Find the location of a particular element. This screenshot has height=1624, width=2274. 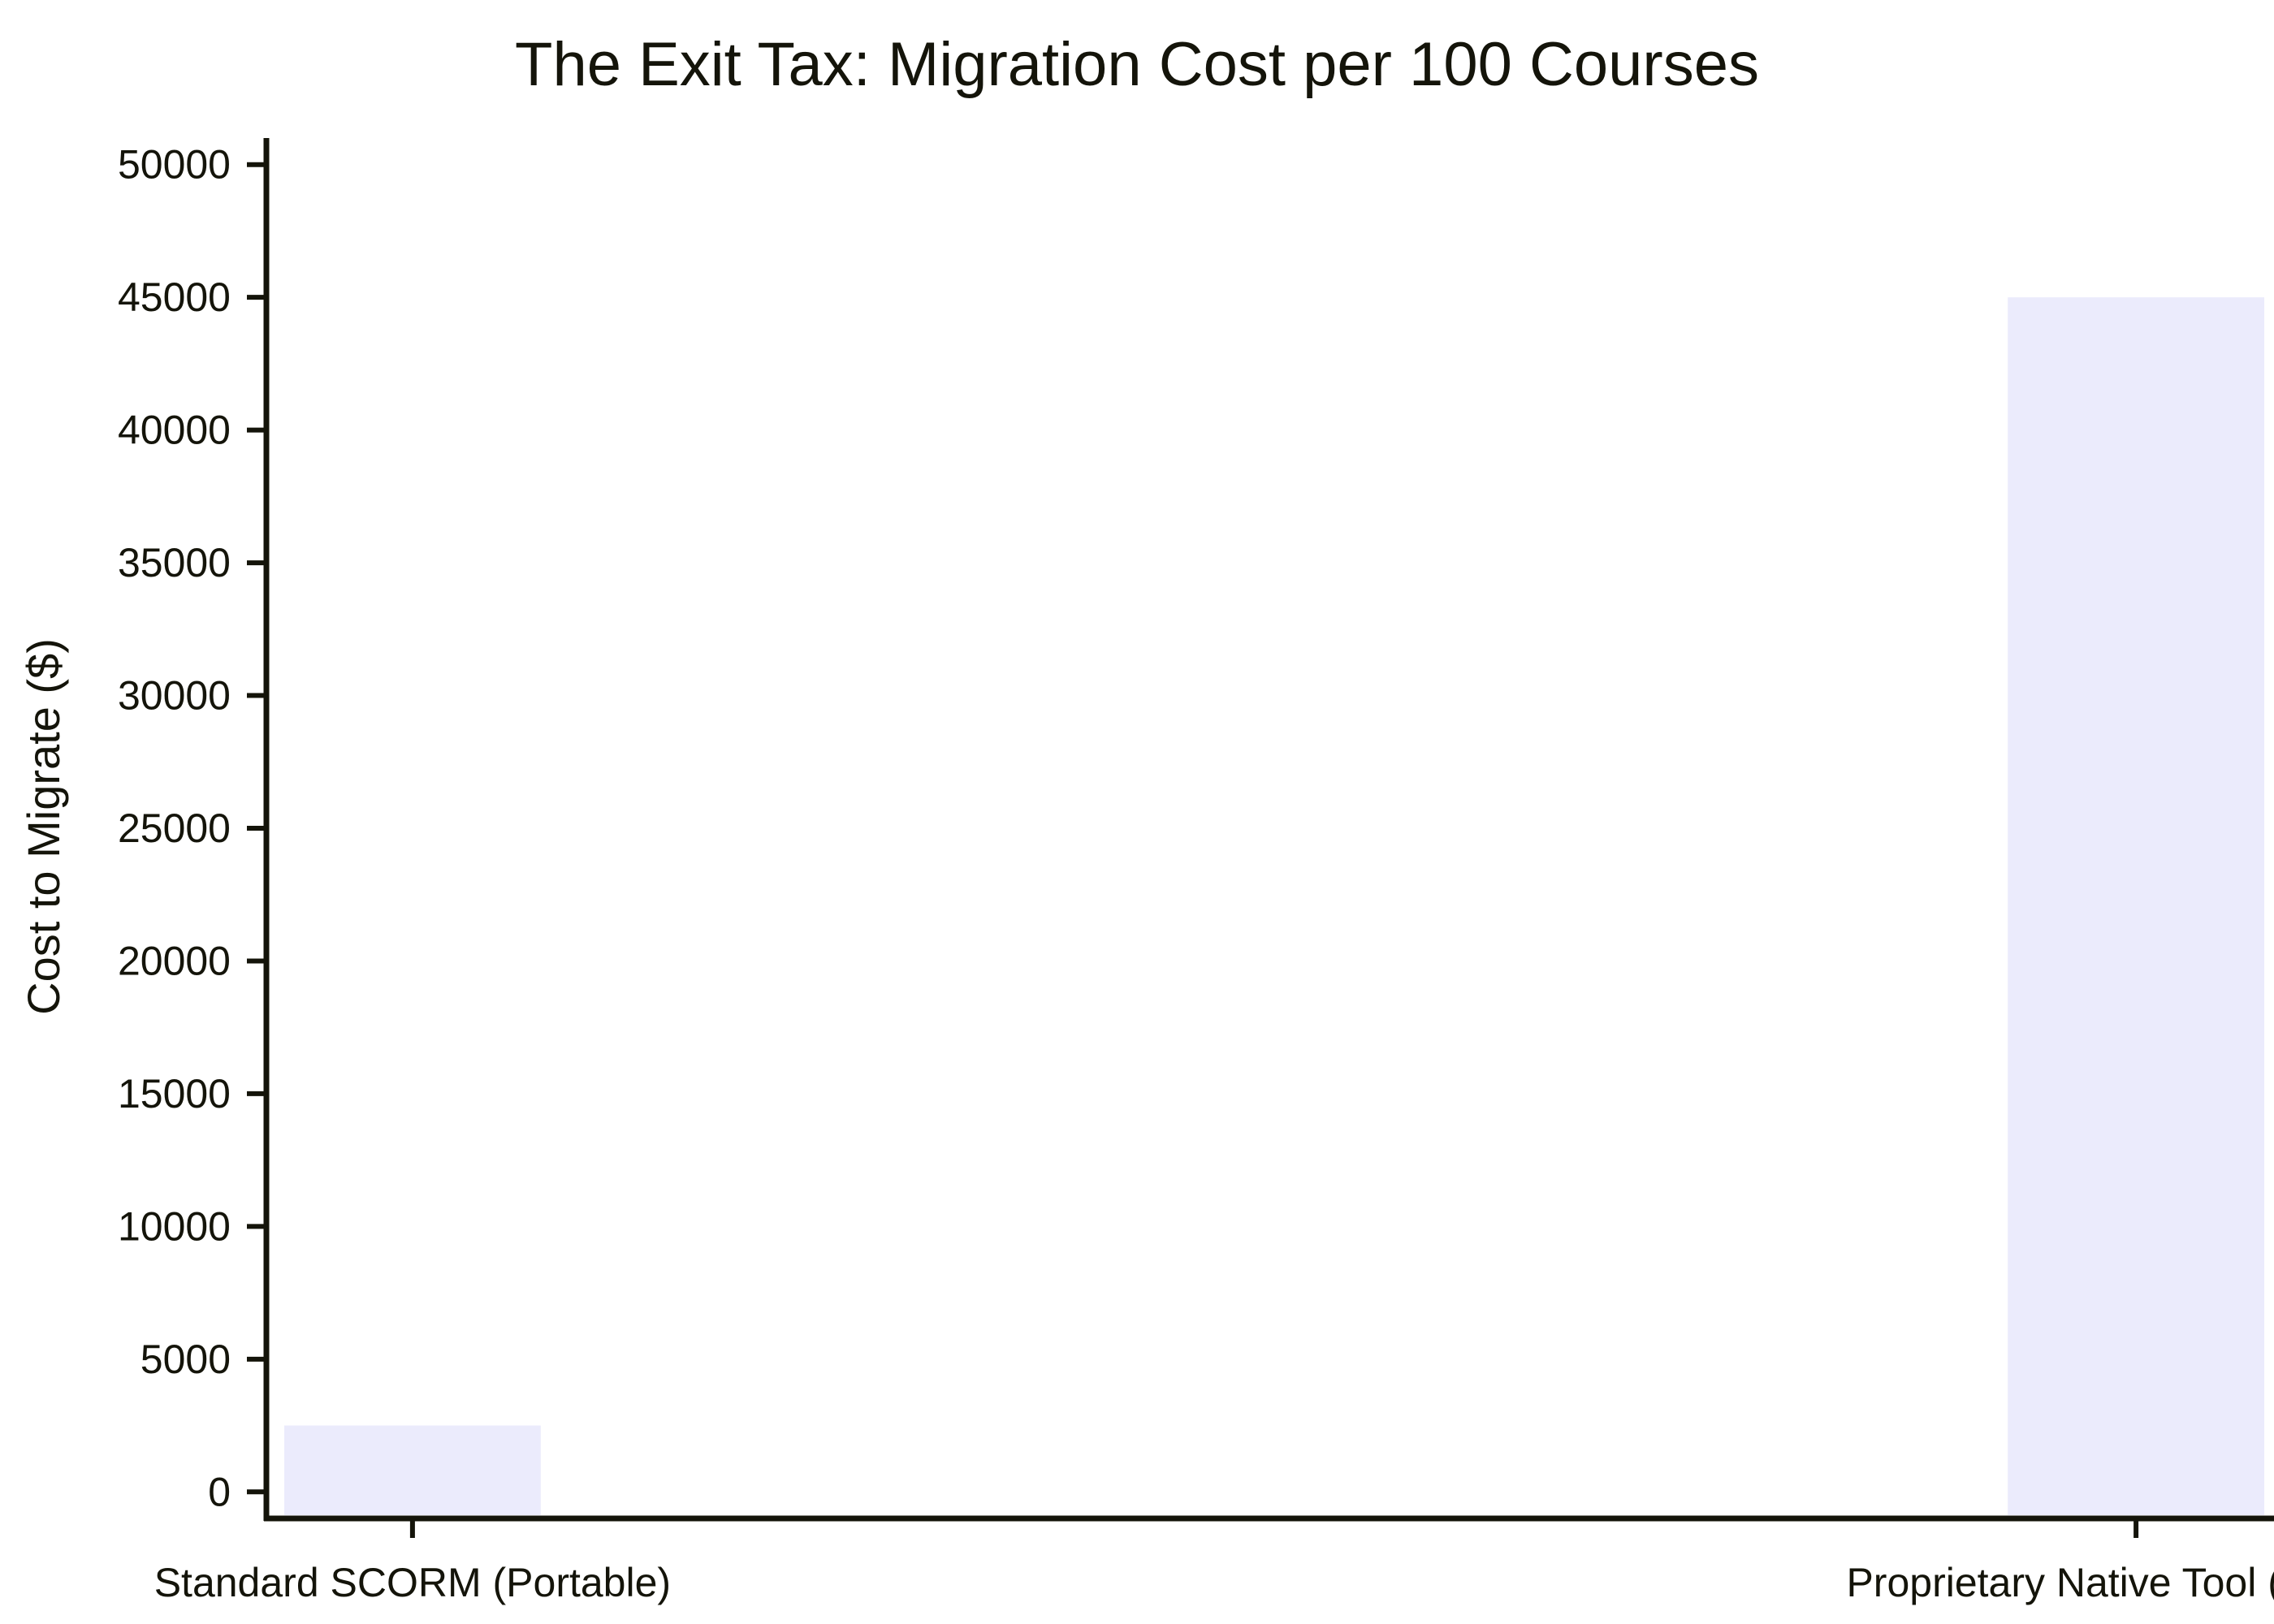

y-axis-label: Cost to Migrate ($) is located at coordinates (43, 827).